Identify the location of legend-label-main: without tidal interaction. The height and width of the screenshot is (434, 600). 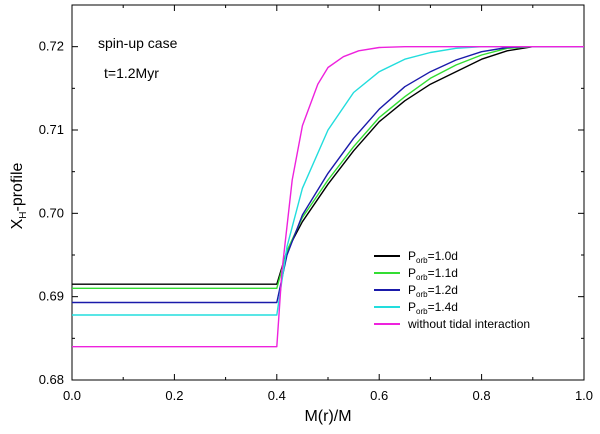
(468, 324).